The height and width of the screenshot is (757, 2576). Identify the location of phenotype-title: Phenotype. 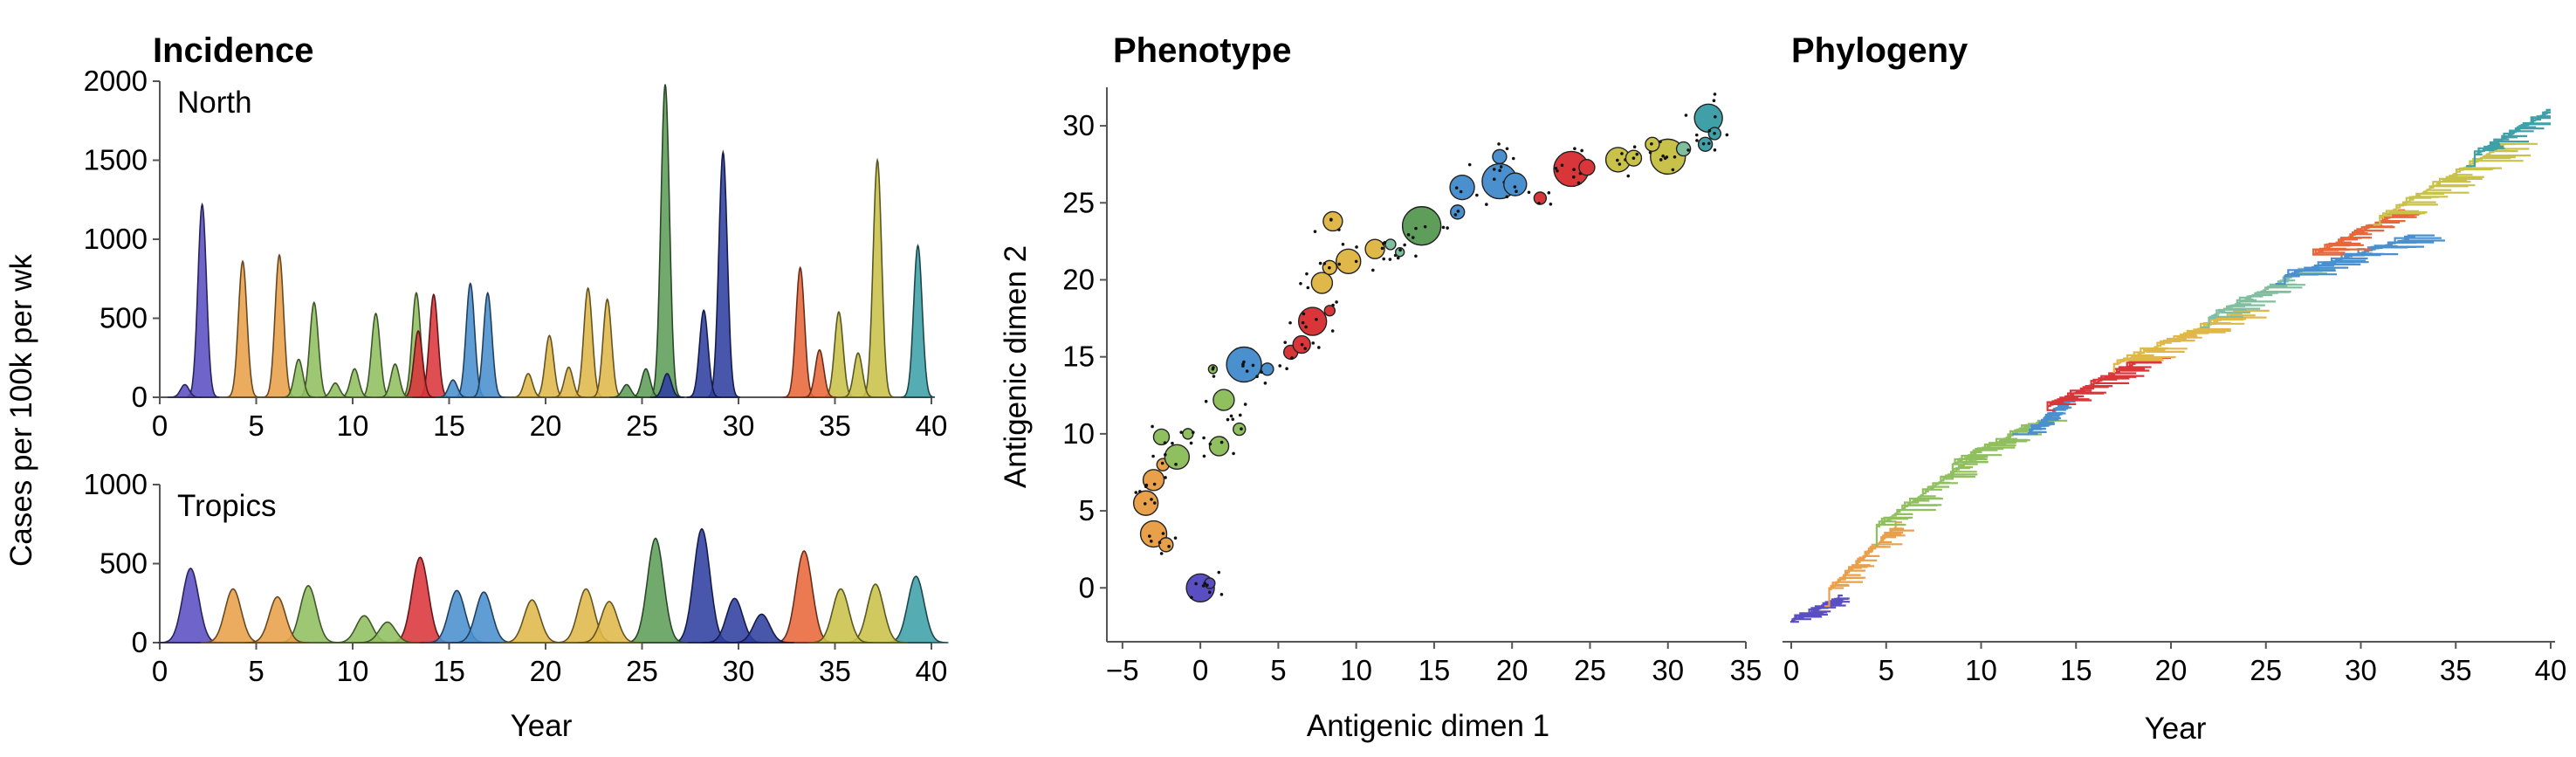
(1202, 50).